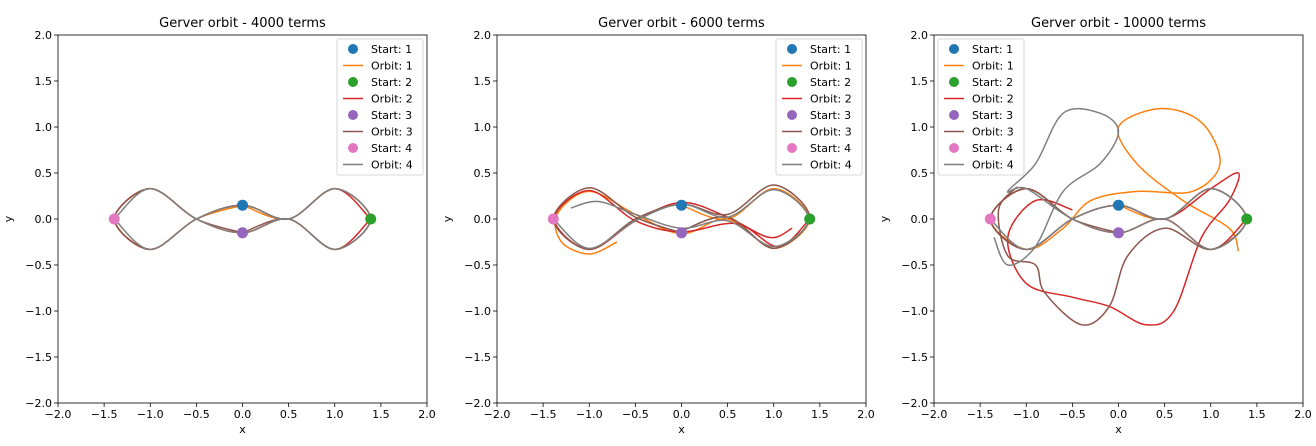 The height and width of the screenshot is (446, 1316). I want to click on x-tick-label: −1.0, so click(150, 414).